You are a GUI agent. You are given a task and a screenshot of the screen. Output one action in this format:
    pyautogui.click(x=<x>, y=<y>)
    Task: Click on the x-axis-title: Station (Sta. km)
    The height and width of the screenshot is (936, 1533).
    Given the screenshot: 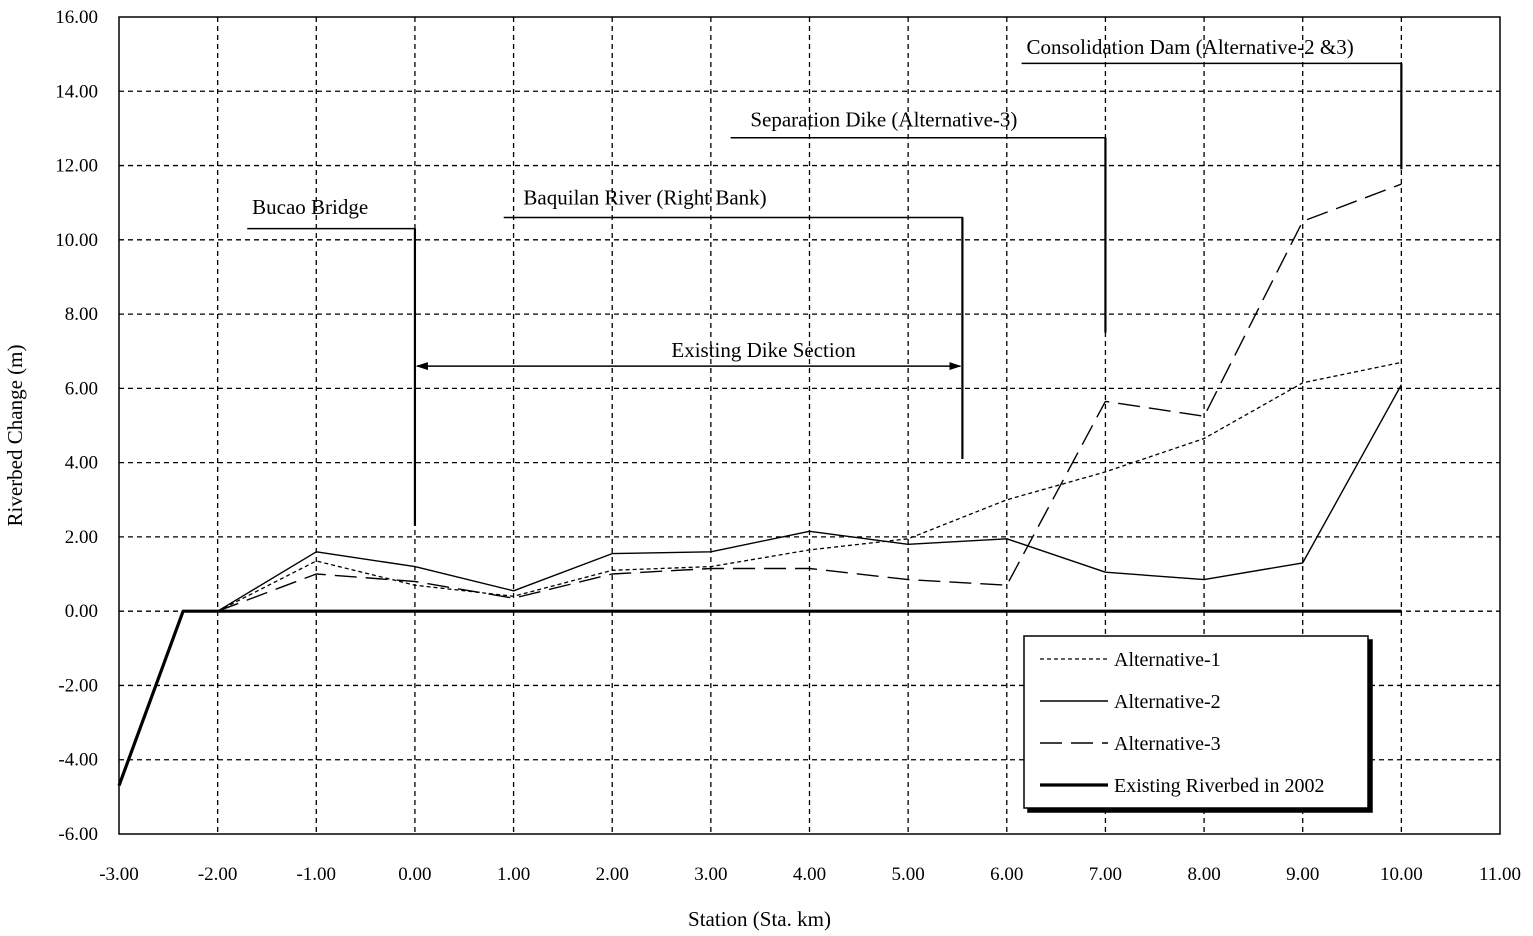 What is the action you would take?
    pyautogui.click(x=759, y=919)
    